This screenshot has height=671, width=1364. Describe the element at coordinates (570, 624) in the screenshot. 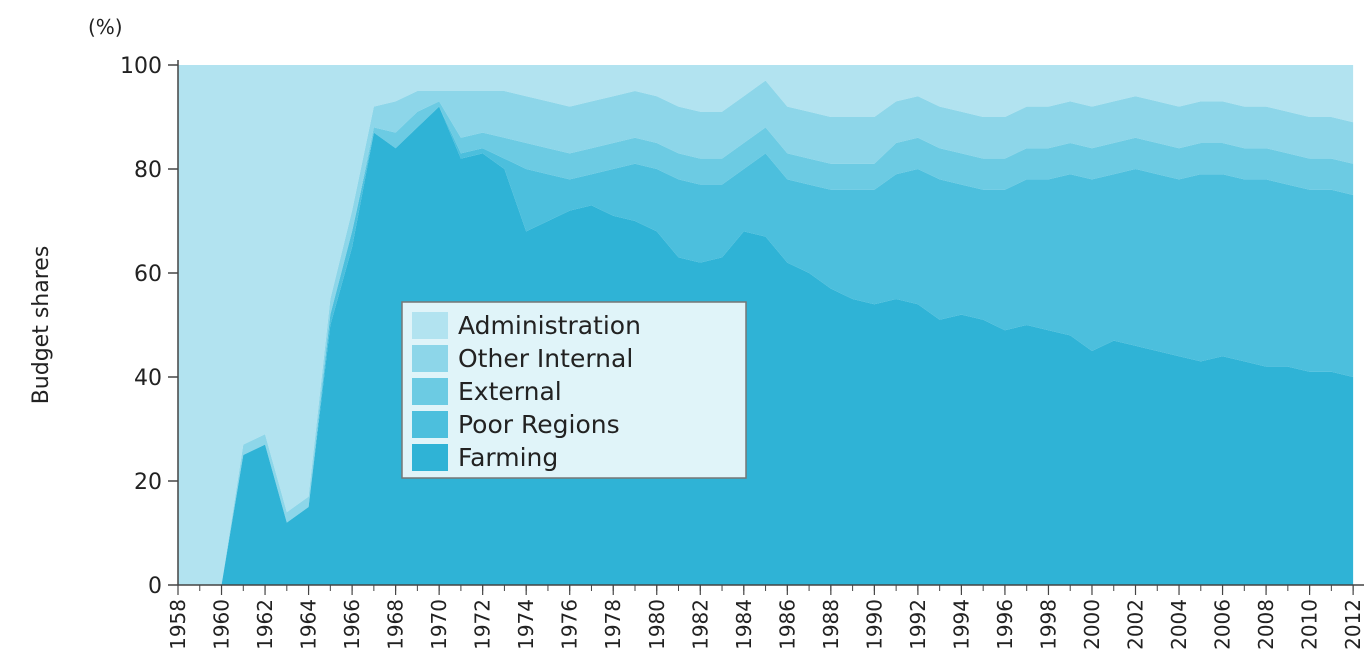

I see `x-tick-label: 1976` at that location.